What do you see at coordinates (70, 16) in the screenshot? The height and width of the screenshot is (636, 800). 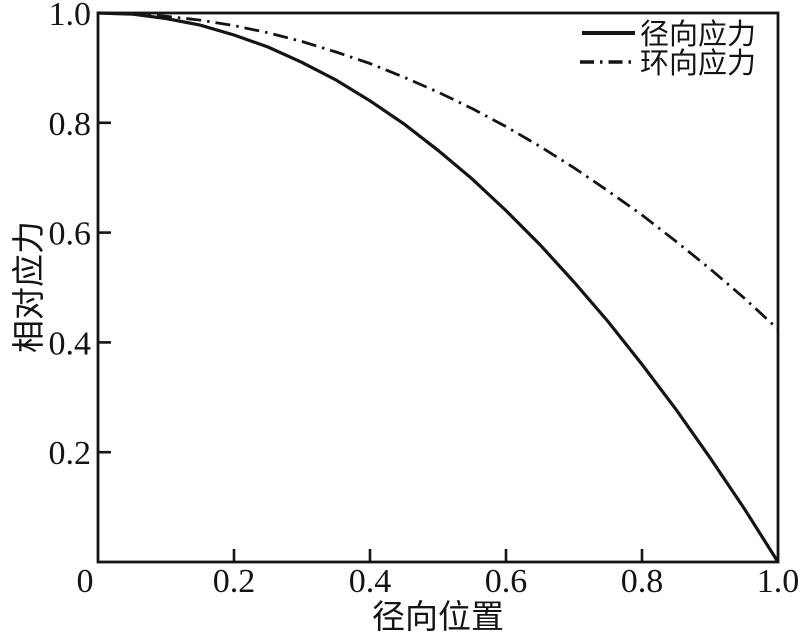 I see `y-tick-label: 1.0` at bounding box center [70, 16].